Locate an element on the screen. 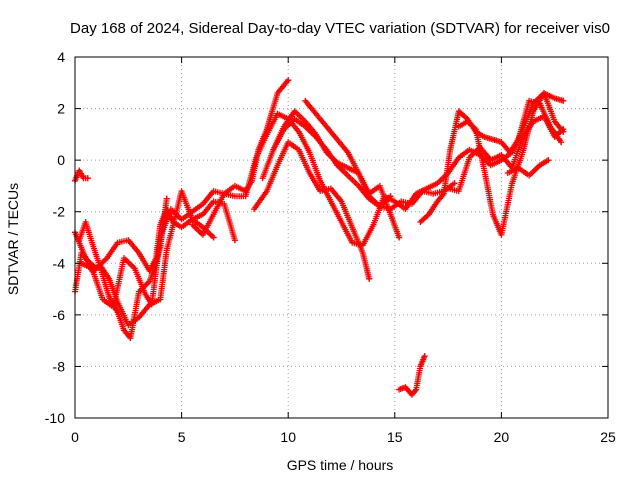 The width and height of the screenshot is (640, 480). y-tick-label: -2 is located at coordinates (59, 212).